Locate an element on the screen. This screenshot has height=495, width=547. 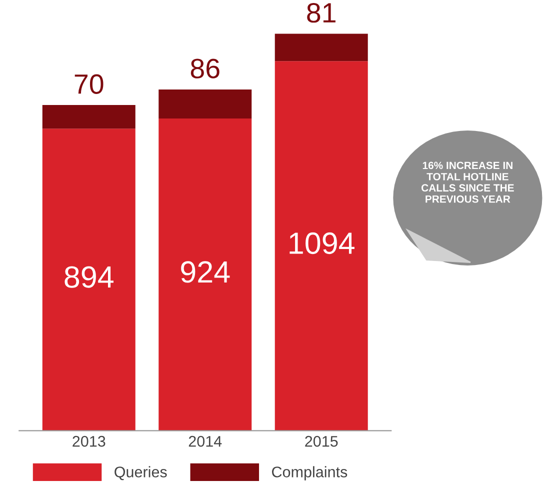
data-label: 86 is located at coordinates (205, 68).